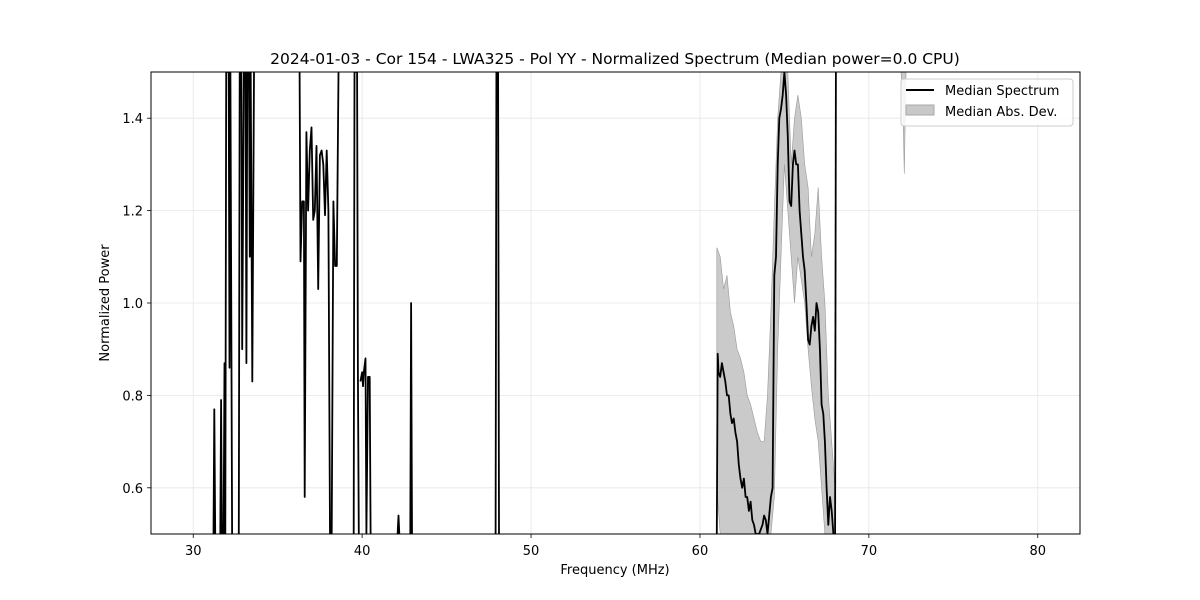  What do you see at coordinates (132, 396) in the screenshot?
I see `y-tick-label: 0.8` at bounding box center [132, 396].